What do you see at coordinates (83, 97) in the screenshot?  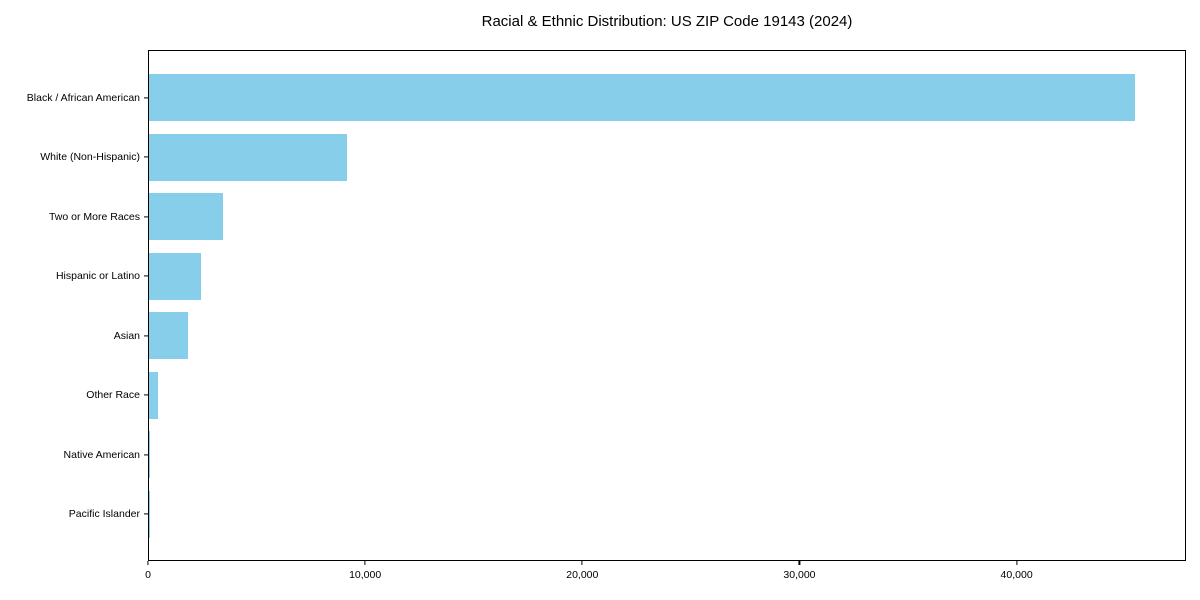 I see `y-axis-label: Black / African American` at bounding box center [83, 97].